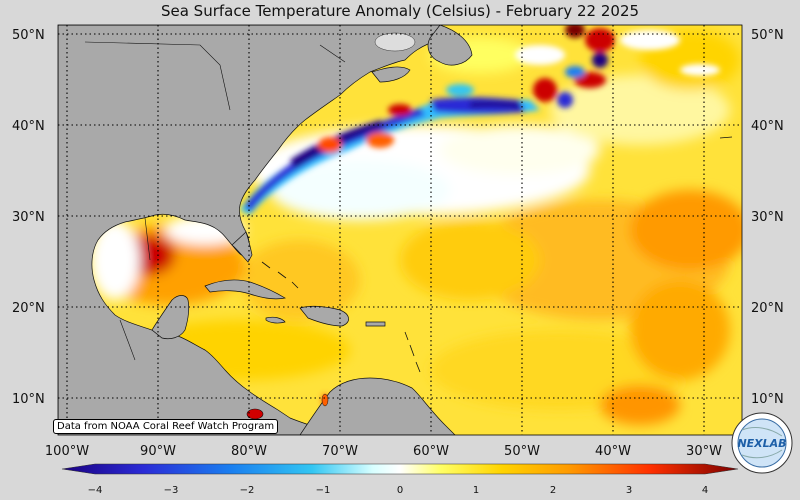 The image size is (800, 500). What do you see at coordinates (767, 308) in the screenshot?
I see `lat-label-right-20: 20°N` at bounding box center [767, 308].